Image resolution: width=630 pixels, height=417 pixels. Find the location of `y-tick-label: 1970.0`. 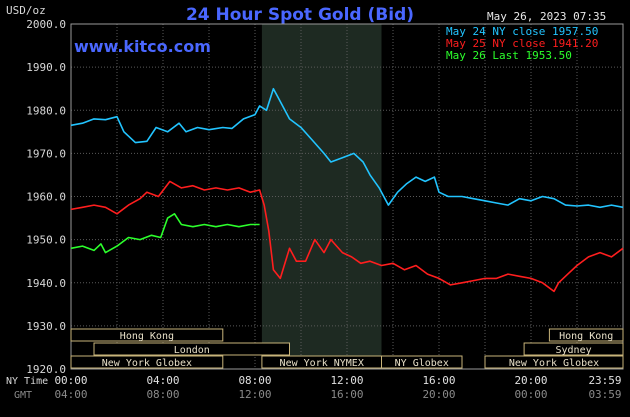

y-tick-label: 1970.0 is located at coordinates (46, 153).